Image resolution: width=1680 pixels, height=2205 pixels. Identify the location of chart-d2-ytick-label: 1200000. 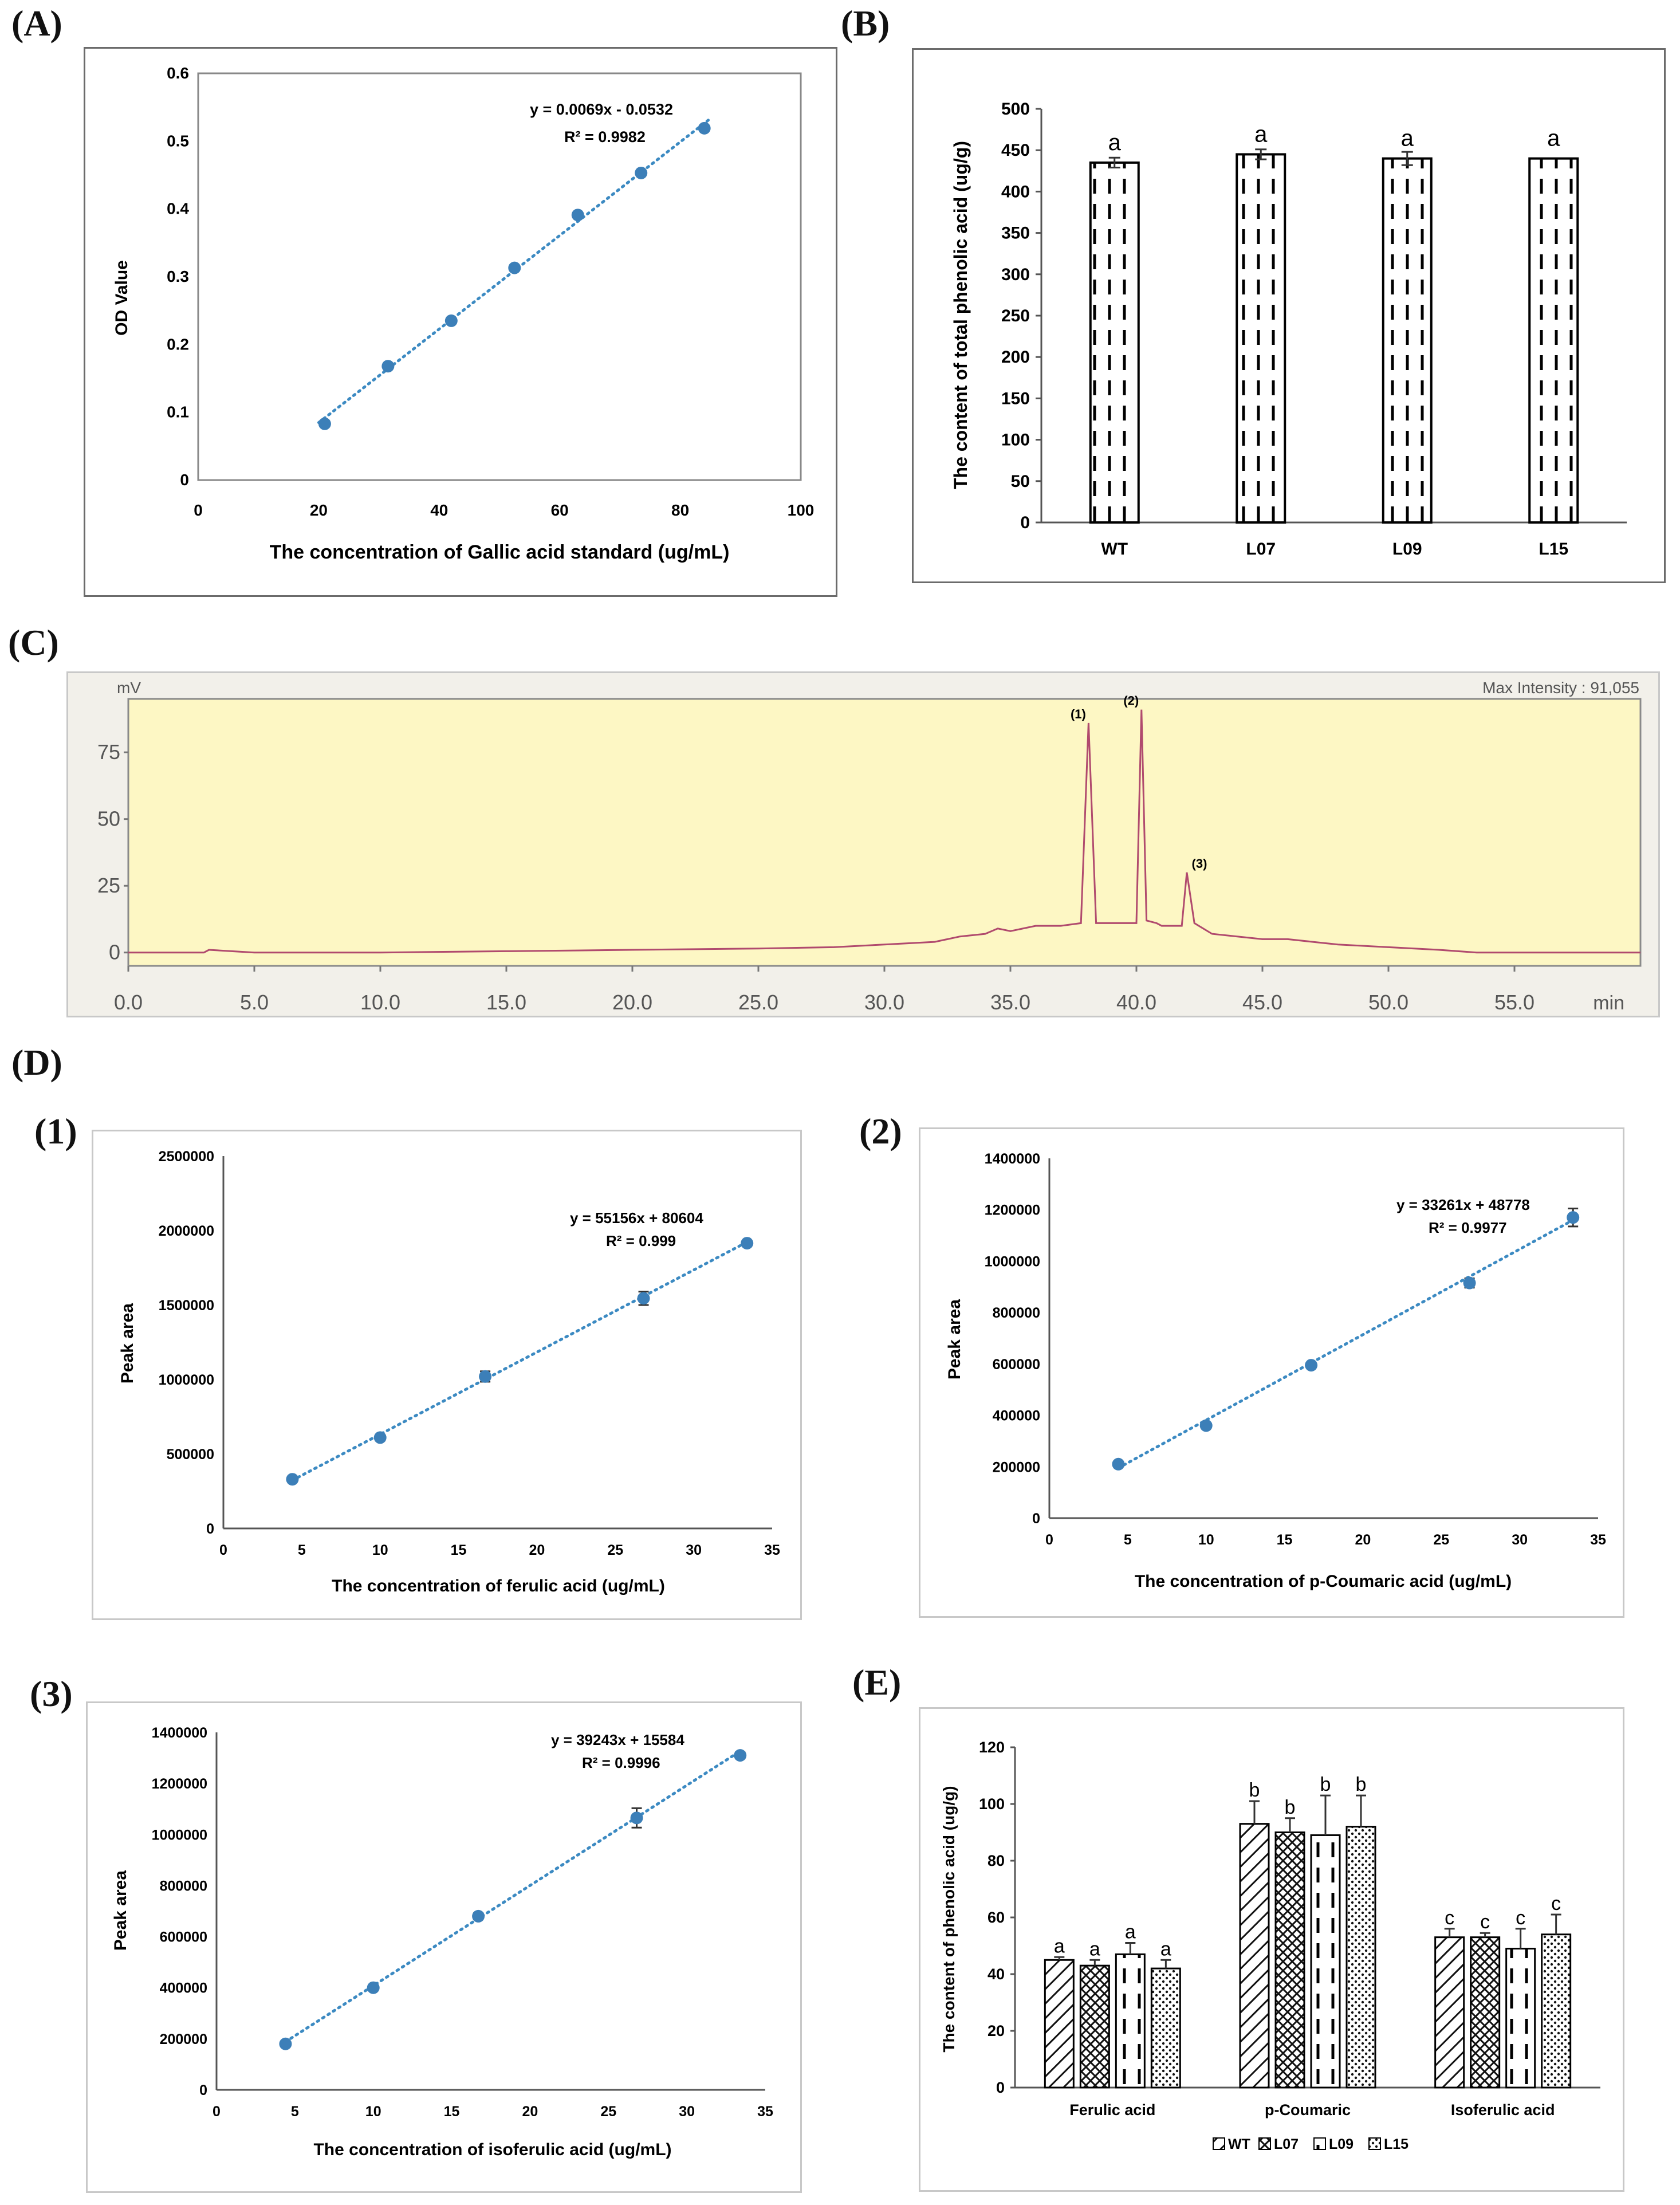
(1012, 1210).